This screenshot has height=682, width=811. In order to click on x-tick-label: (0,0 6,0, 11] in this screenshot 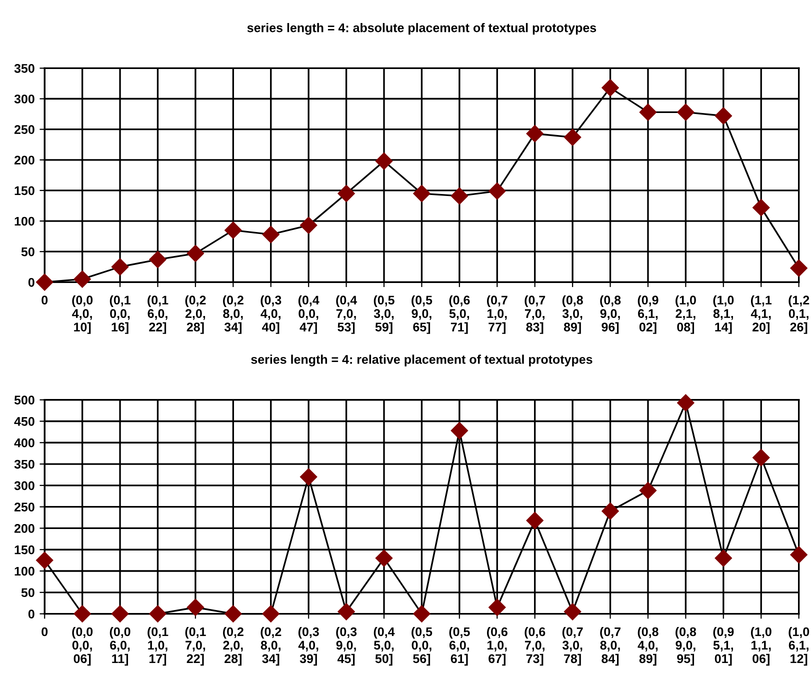, I will do `click(120, 646)`.